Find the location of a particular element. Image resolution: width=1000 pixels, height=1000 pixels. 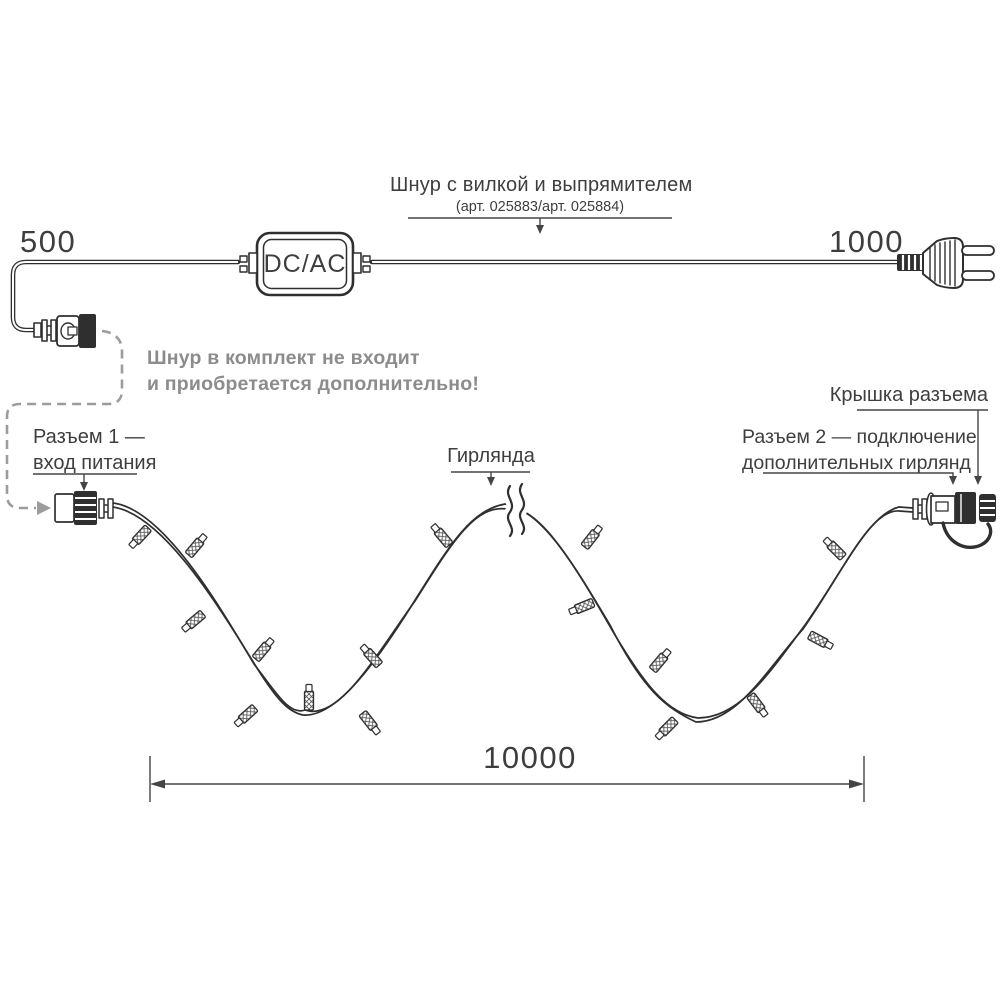

connector2-label-line2: дополнительных гирлянд is located at coordinates (856, 463).